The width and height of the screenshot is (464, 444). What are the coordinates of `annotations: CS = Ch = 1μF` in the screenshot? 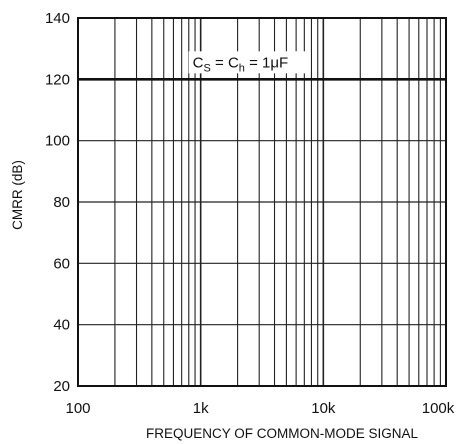 It's located at (249, 62).